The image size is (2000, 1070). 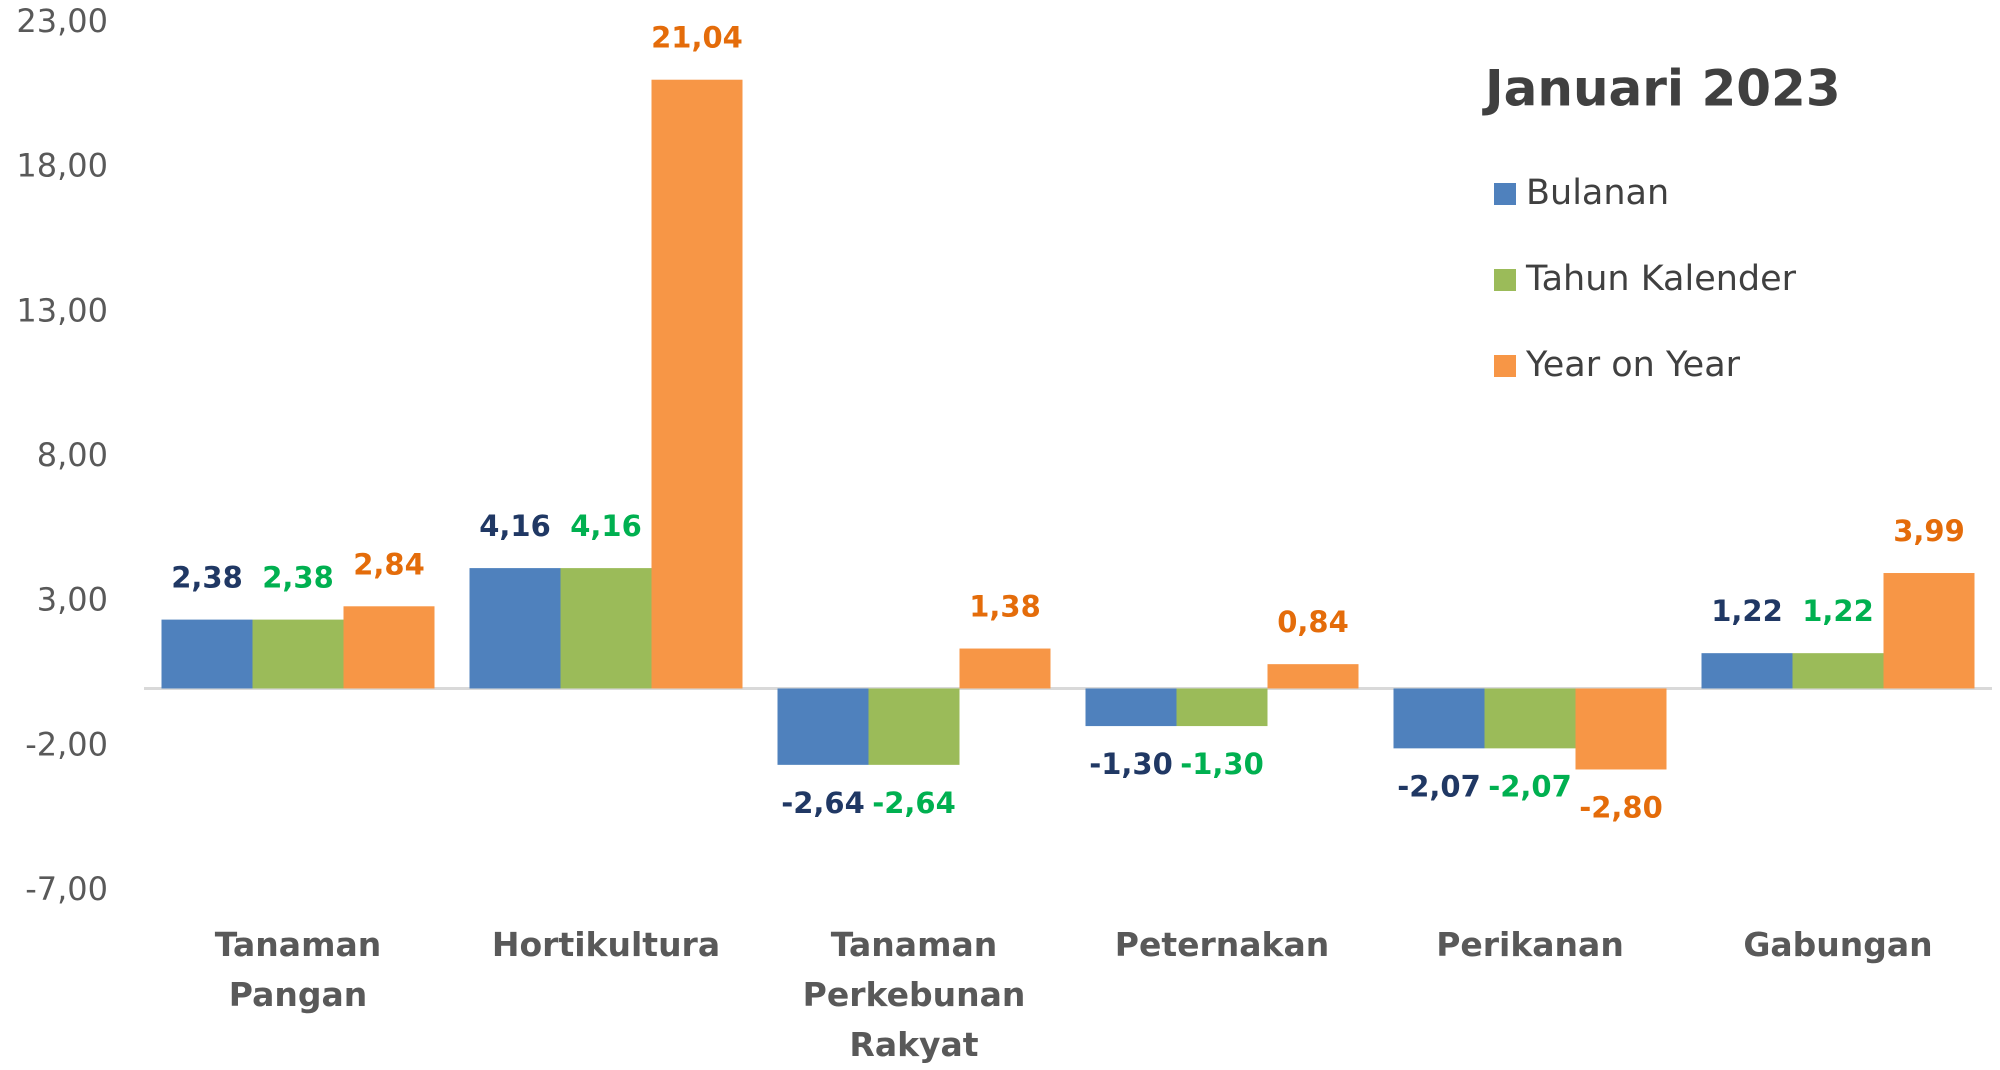 I want to click on legend-label: Tahun Kalender, so click(x=1661, y=279).